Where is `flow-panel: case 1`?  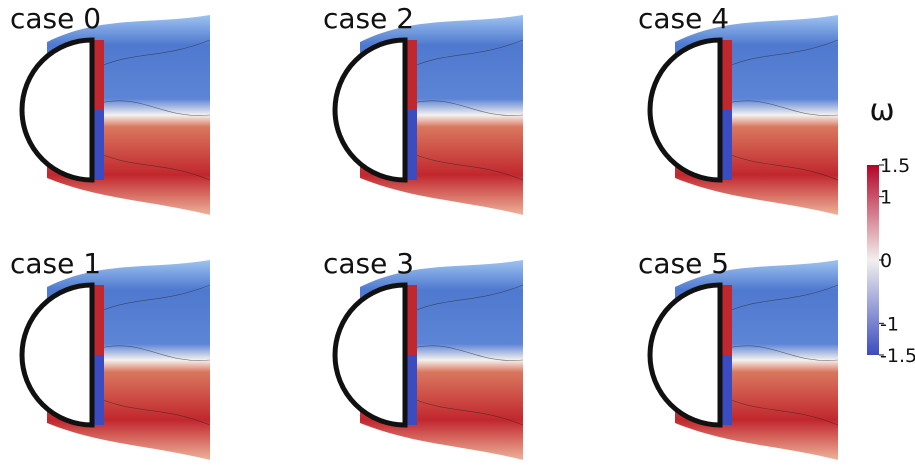
flow-panel: case 1 is located at coordinates (110, 353).